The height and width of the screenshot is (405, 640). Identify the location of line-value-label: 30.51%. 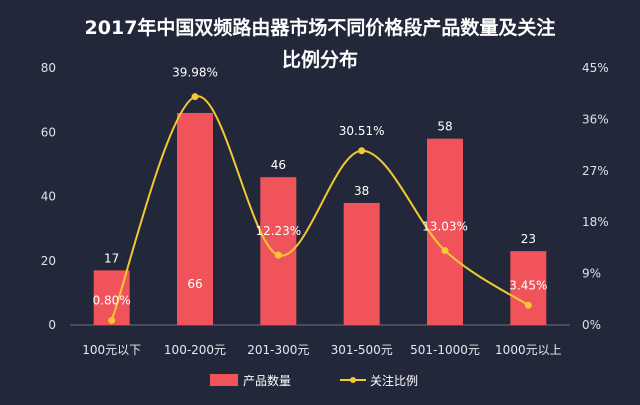
(362, 131).